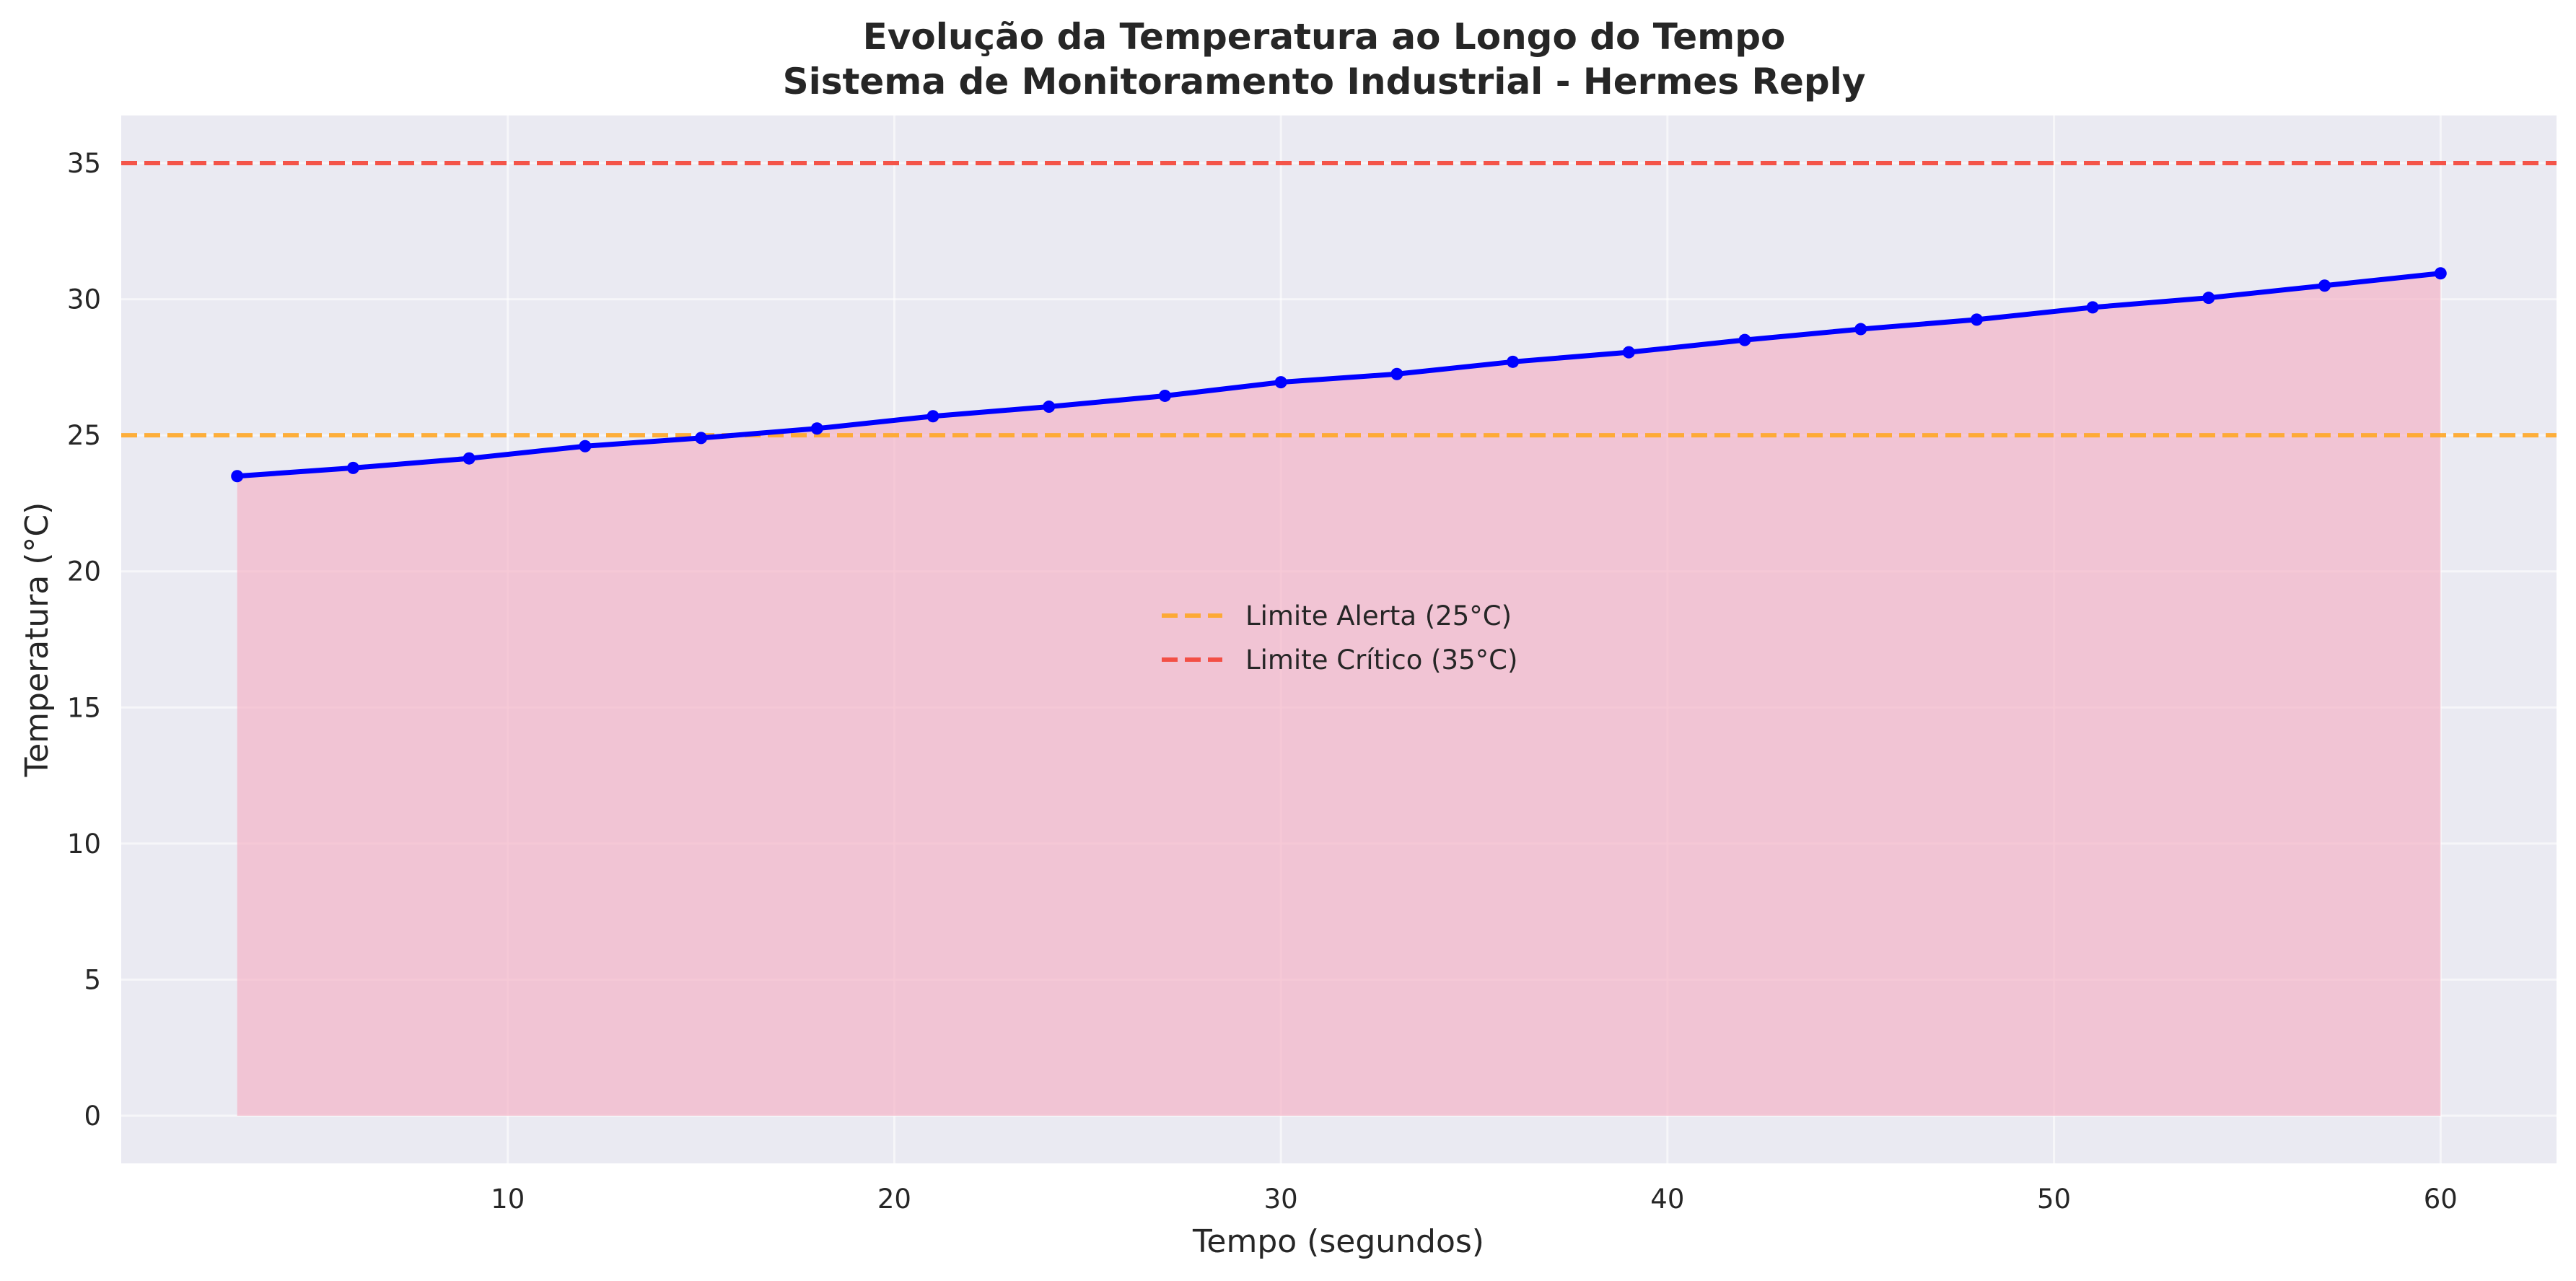  What do you see at coordinates (2054, 1199) in the screenshot?
I see `x-tick-label-4: 50` at bounding box center [2054, 1199].